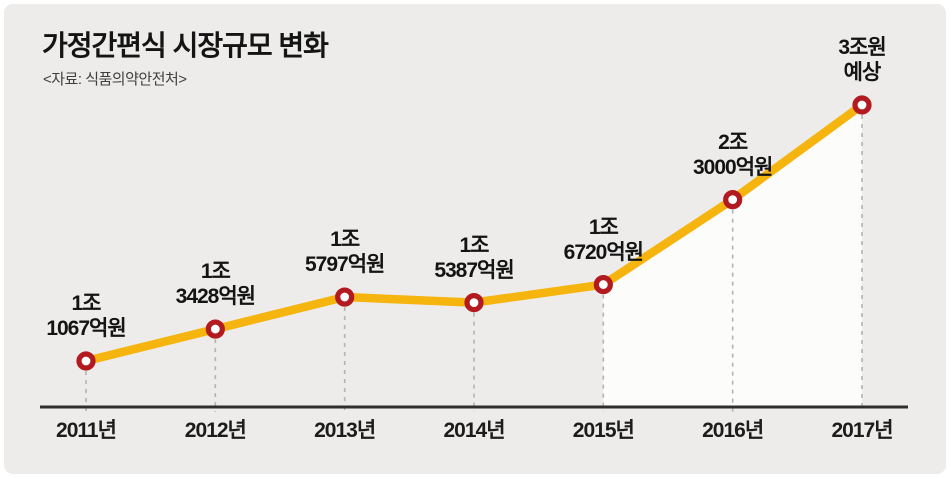 The height and width of the screenshot is (478, 950). Describe the element at coordinates (862, 105) in the screenshot. I see `data-point-2017년` at that location.